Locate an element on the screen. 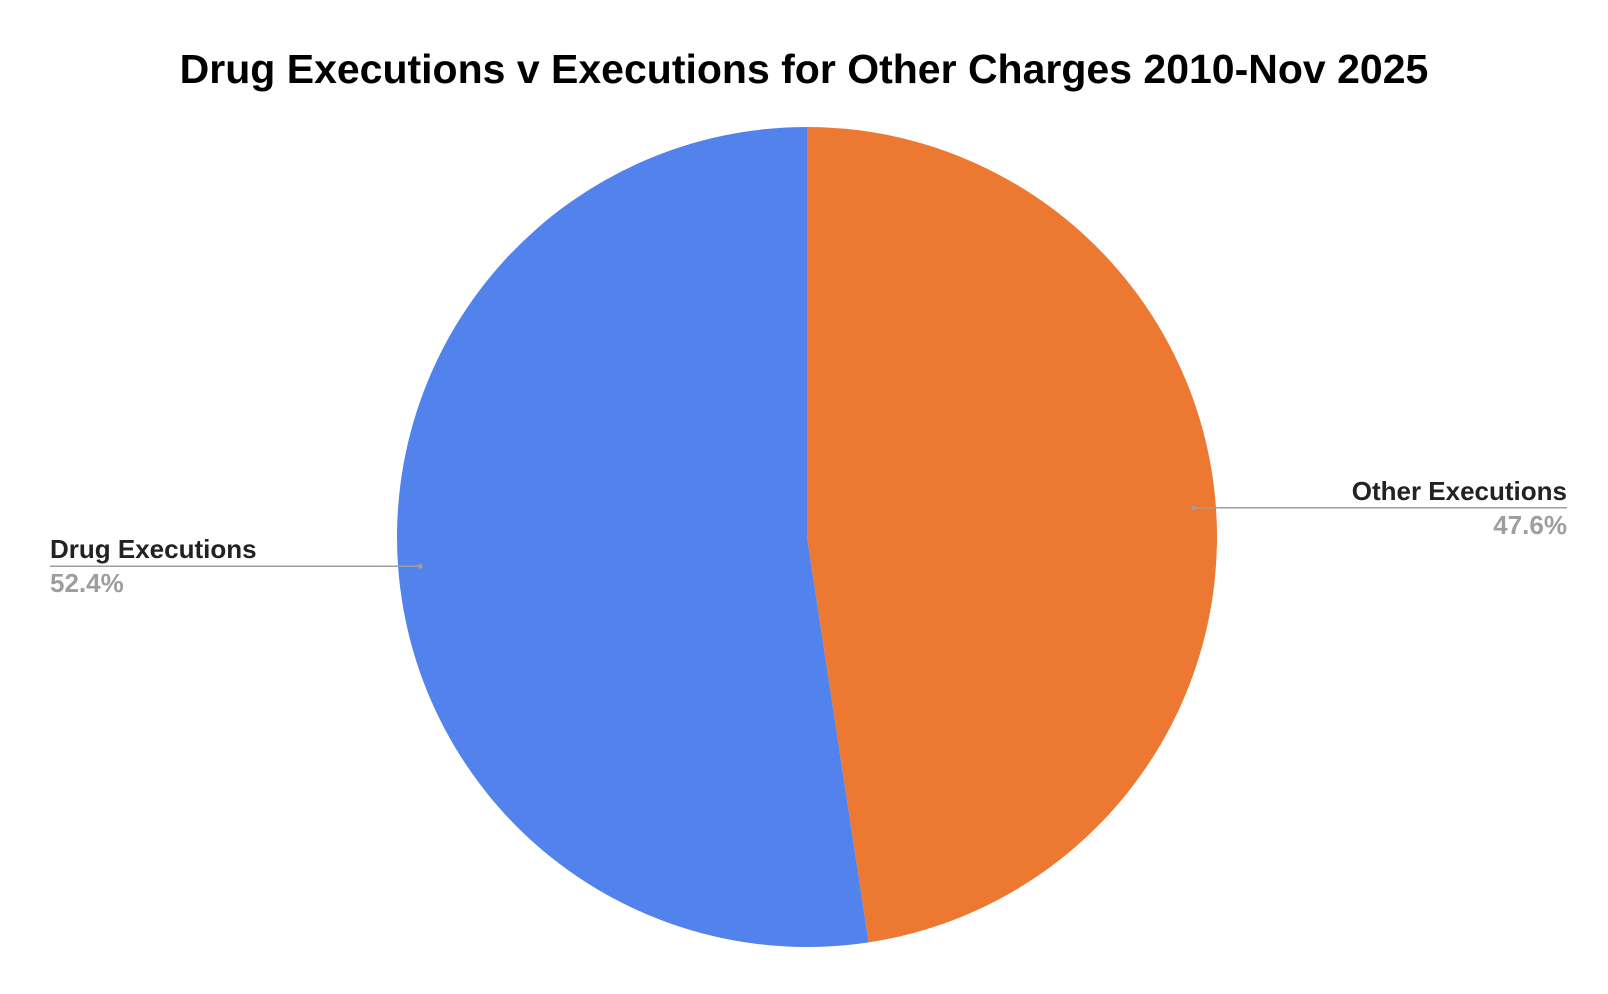  slice-percentage-label: 47.6% is located at coordinates (1530, 525).